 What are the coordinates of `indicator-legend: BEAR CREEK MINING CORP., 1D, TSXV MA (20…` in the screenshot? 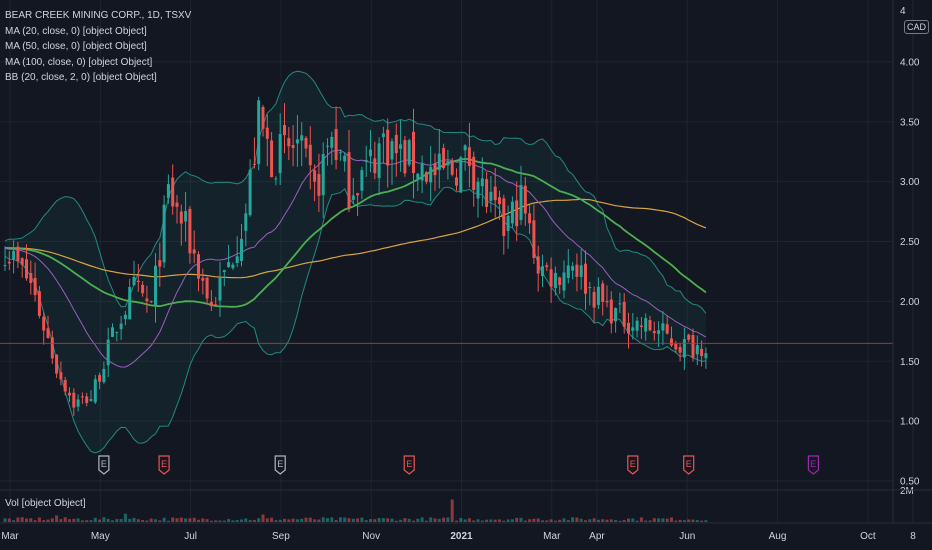 It's located at (98, 47).